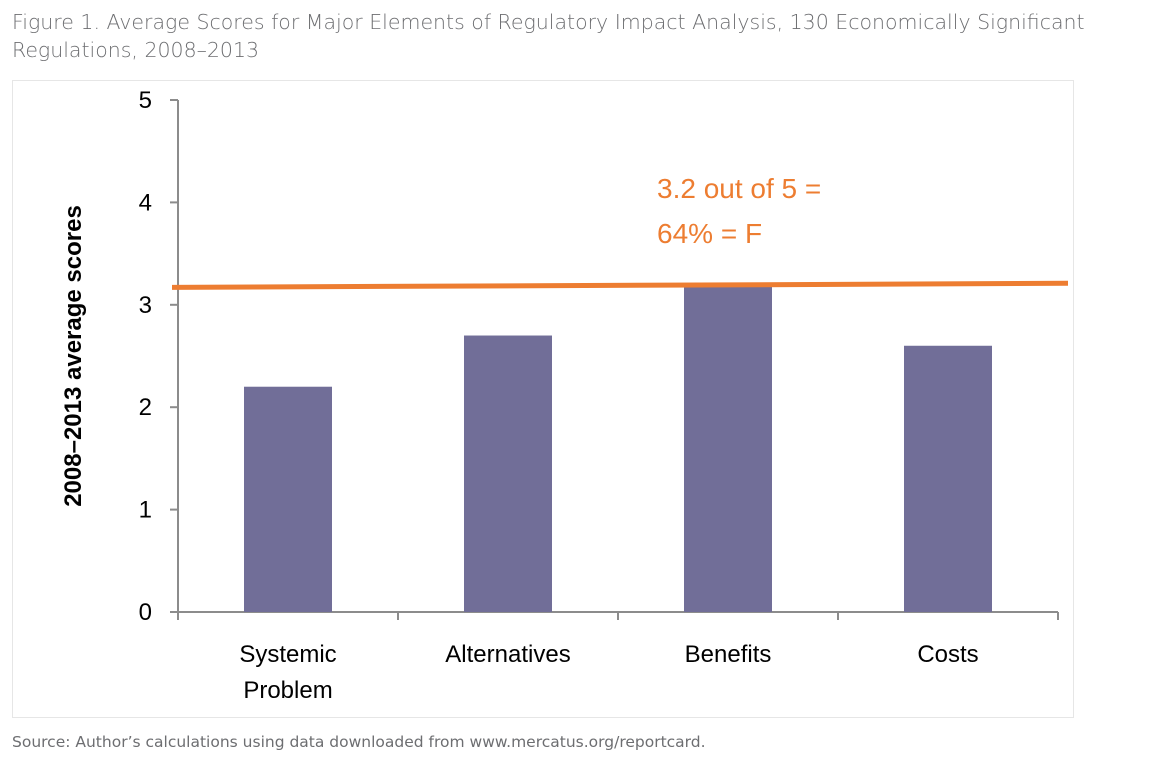  I want to click on category-label: Alternatives, so click(507, 654).